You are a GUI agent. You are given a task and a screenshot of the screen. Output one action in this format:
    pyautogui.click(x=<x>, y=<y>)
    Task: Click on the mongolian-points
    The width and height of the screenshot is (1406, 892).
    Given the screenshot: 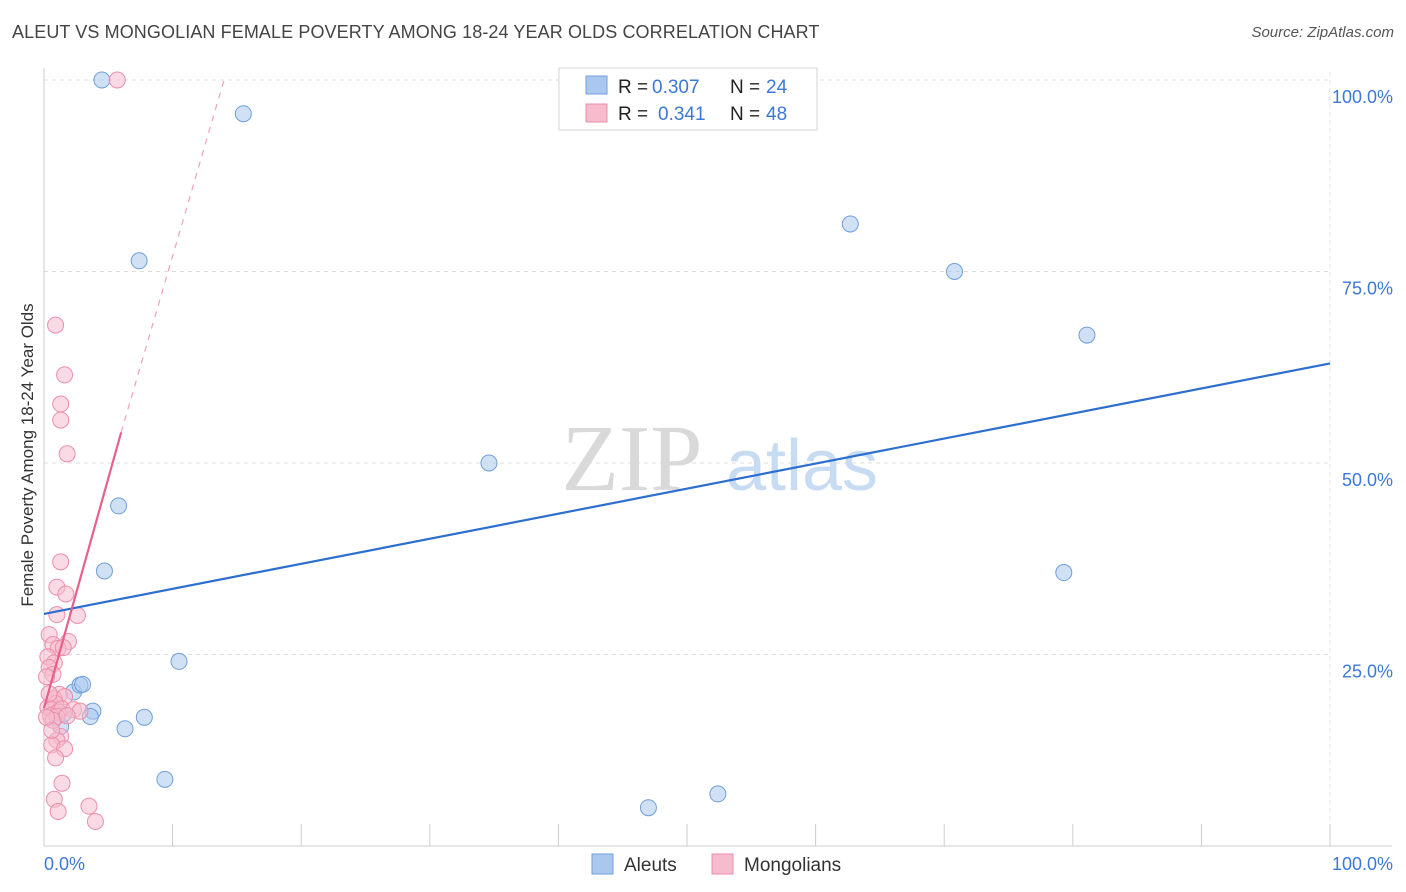 What is the action you would take?
    pyautogui.click(x=82, y=450)
    